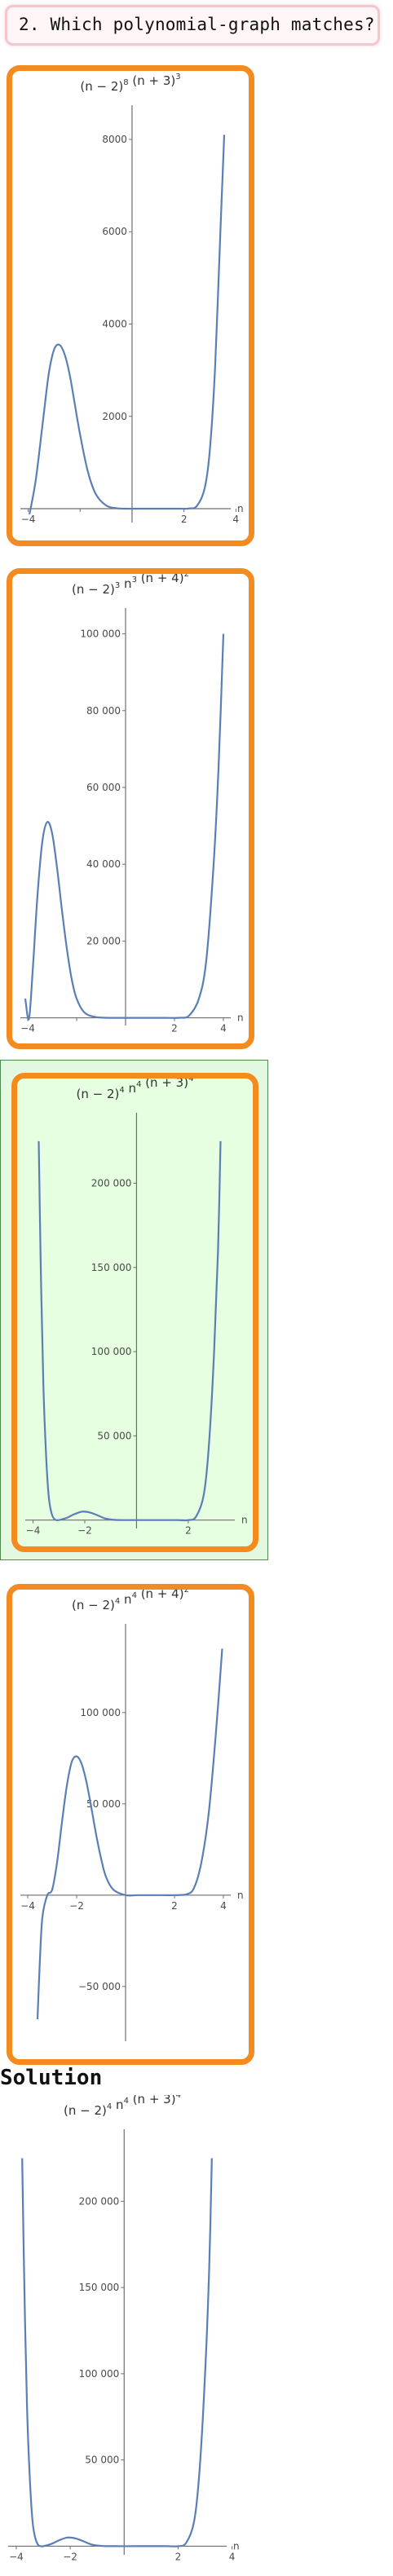 The width and height of the screenshot is (393, 2576). I want to click on chart-option-1: (n − 2)8 (n + 3)3 n −4 2 4 2000 4000 6000 8000, so click(132, 299).